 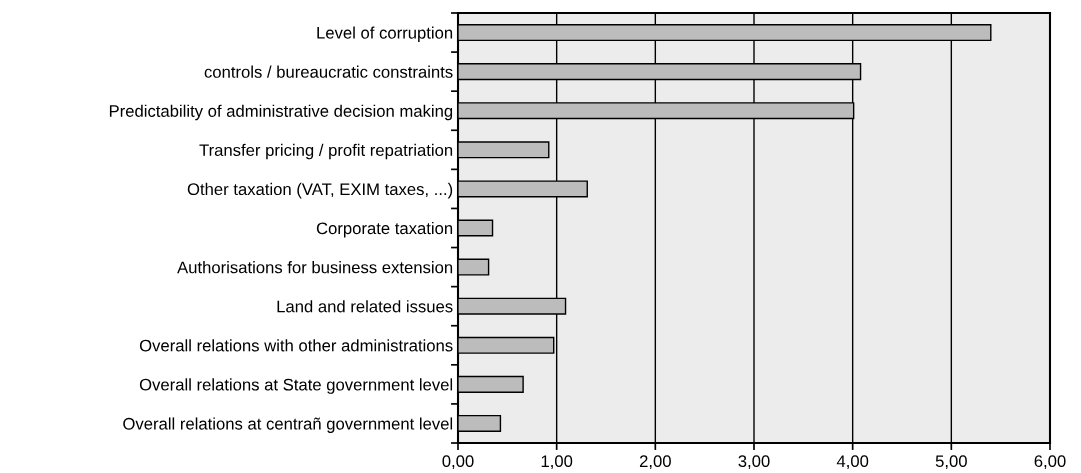 What do you see at coordinates (951, 462) in the screenshot?
I see `x-tick-label: 5,00` at bounding box center [951, 462].